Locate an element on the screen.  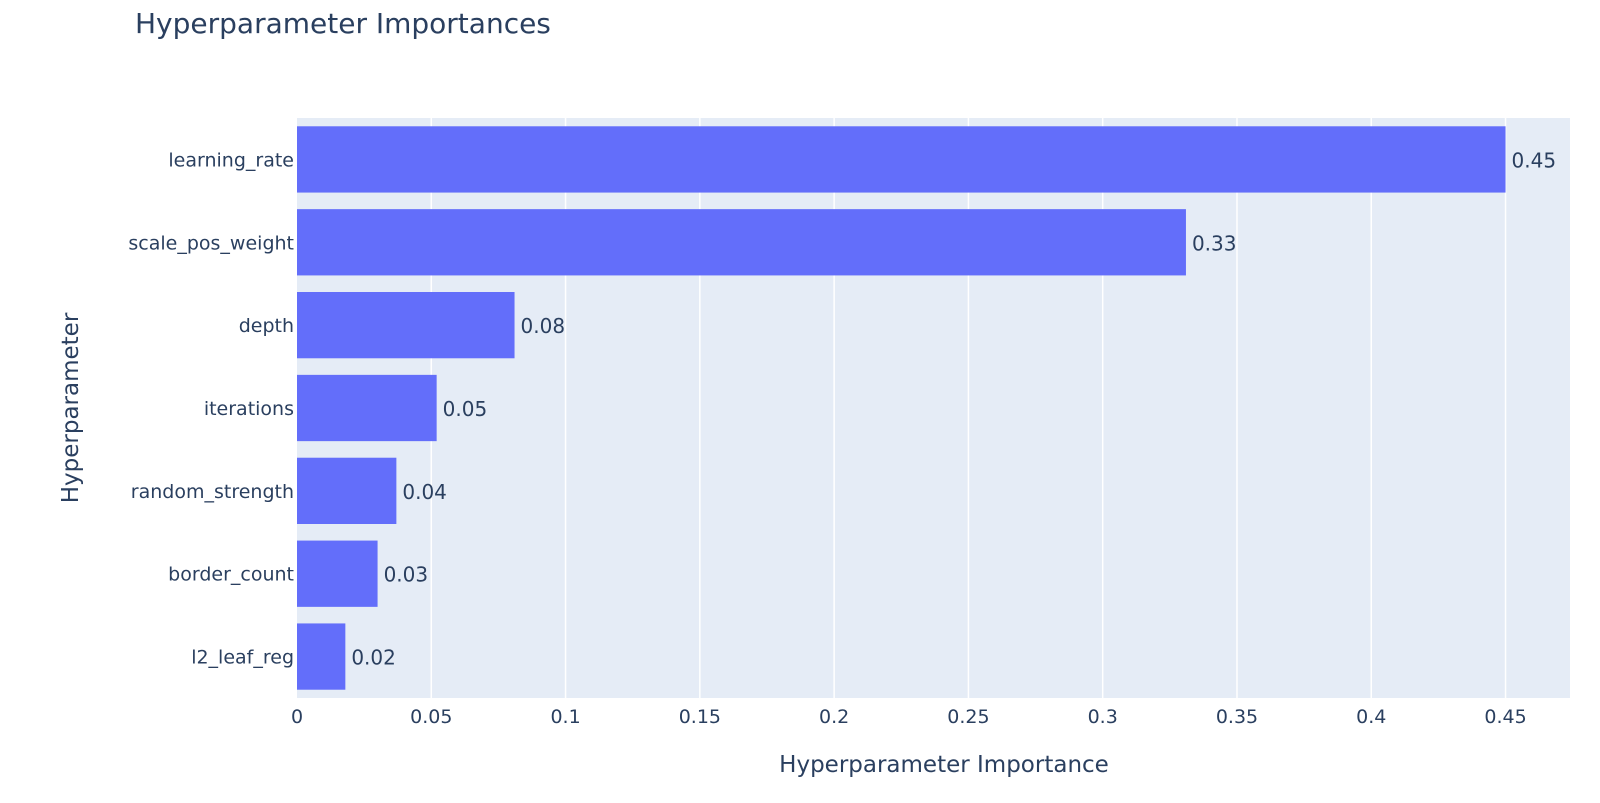
x-tick-label: 0.15 is located at coordinates (700, 717).